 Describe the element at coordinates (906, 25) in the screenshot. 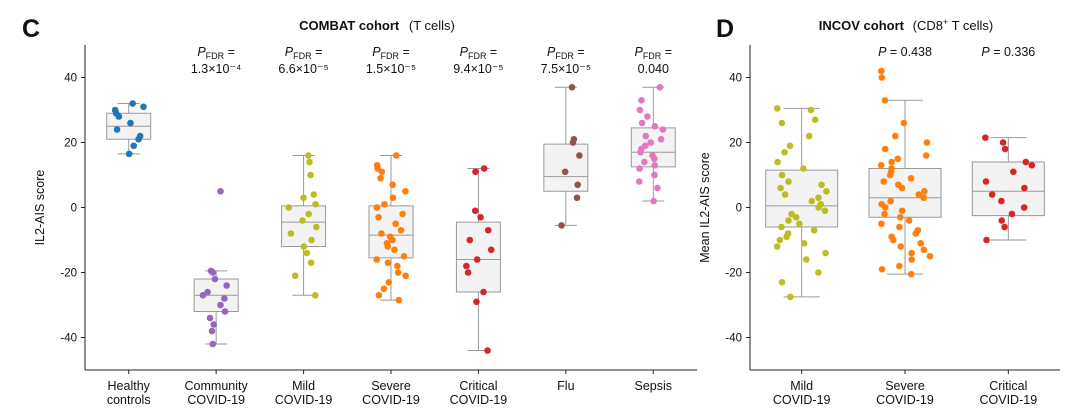

I see `panel-d-title: INCOV cohort (CD8+ T cells)` at that location.